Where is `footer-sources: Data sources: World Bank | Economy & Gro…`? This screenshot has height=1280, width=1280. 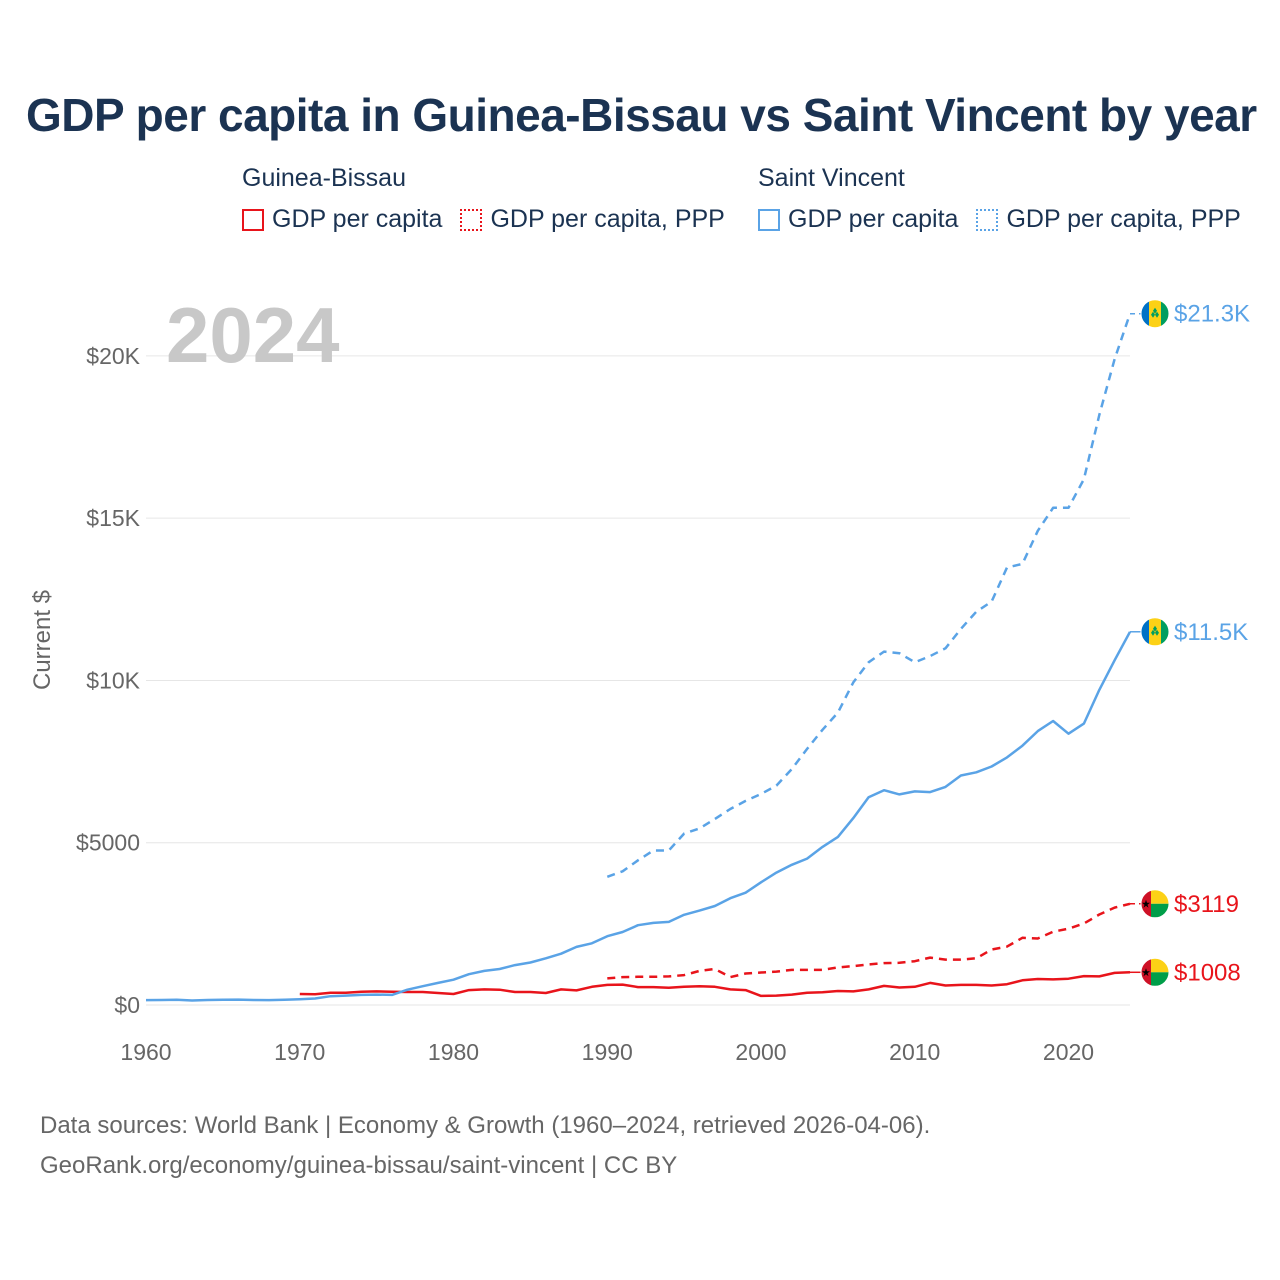 footer-sources: Data sources: World Bank | Economy & Gro… is located at coordinates (485, 1125).